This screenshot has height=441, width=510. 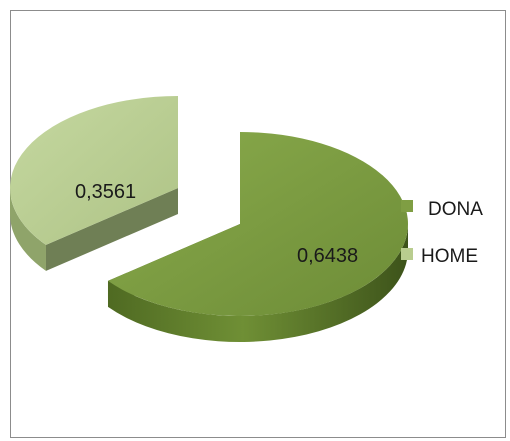 I want to click on data-label-dona: 0,6438, so click(x=327, y=256).